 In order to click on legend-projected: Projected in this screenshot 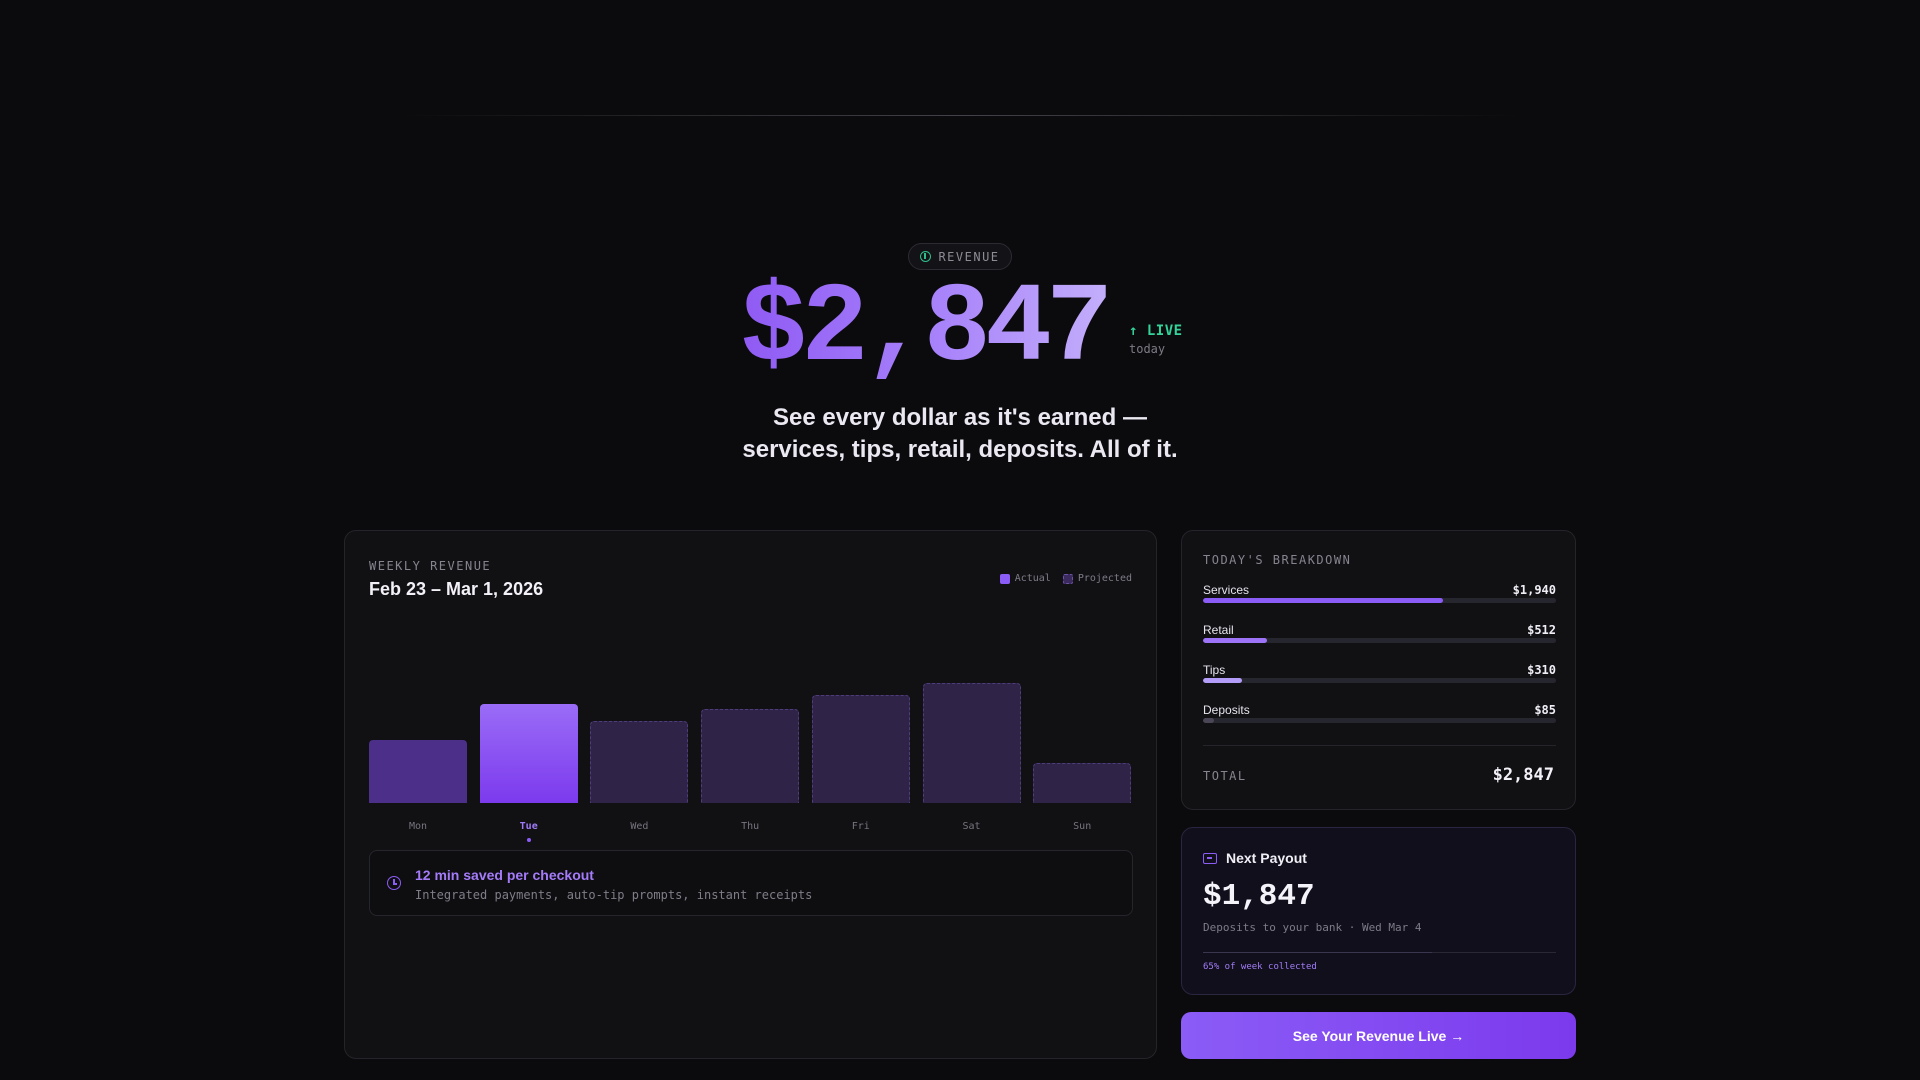, I will do `click(1097, 578)`.